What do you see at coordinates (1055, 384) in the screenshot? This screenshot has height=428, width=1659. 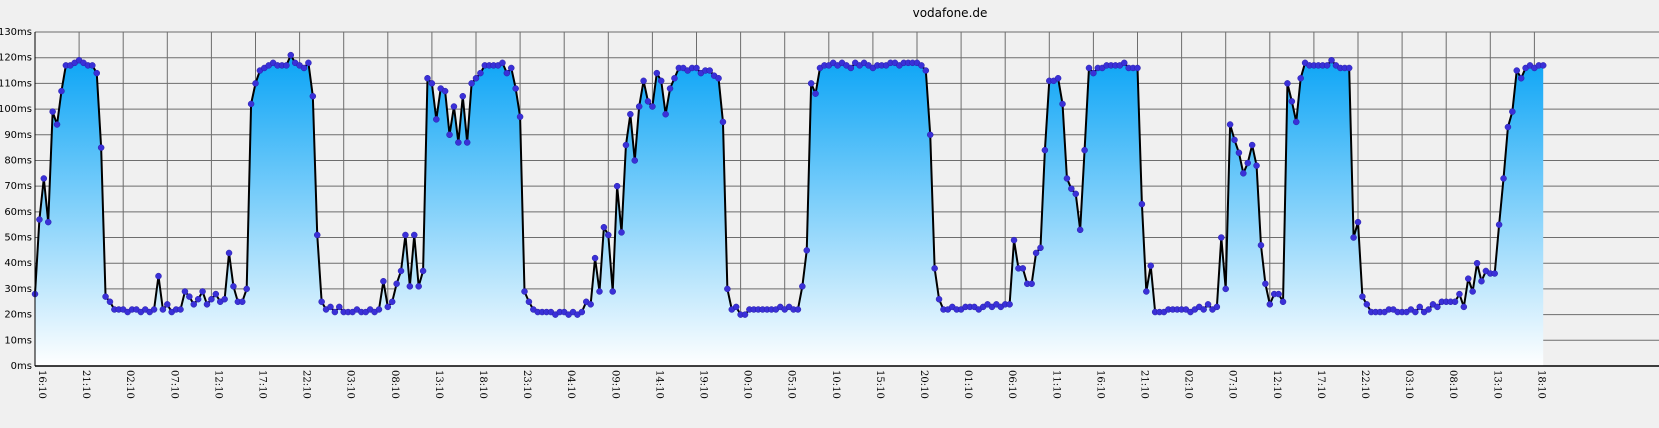 I see `x-tick-label: 11:10` at bounding box center [1055, 384].